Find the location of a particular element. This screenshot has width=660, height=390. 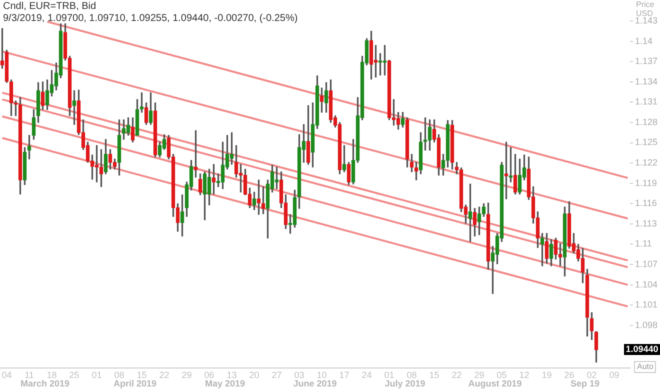

x-tick-label: 20 is located at coordinates (254, 375).